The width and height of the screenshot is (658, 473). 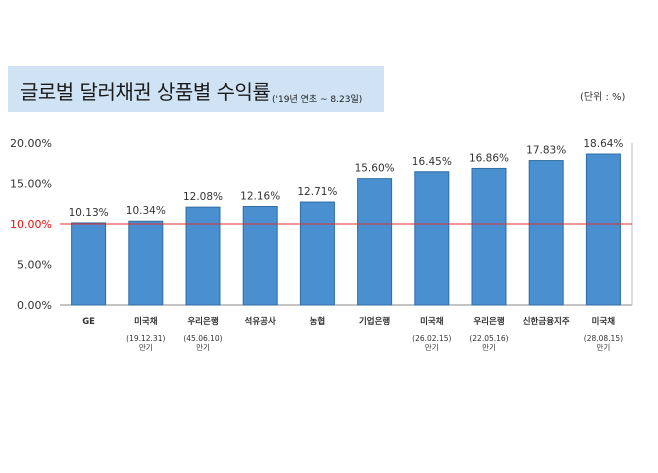 I want to click on value-label: 12.16%, so click(x=260, y=197).